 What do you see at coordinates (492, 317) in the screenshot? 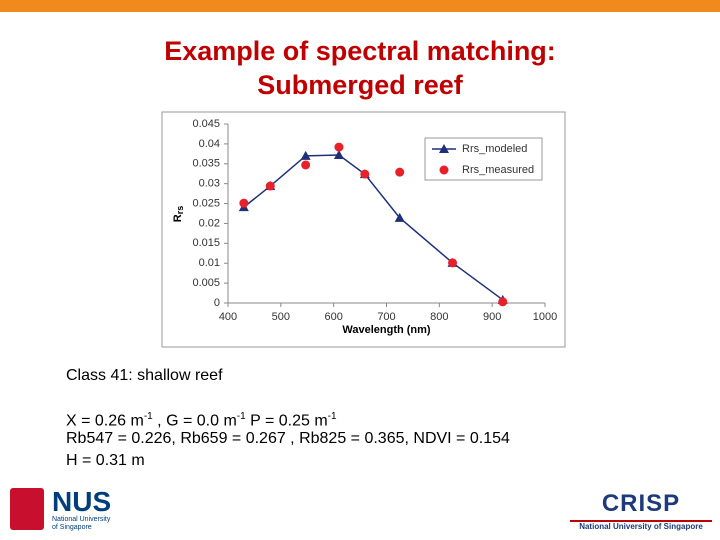
I see `x-tick-label: 900` at bounding box center [492, 317].